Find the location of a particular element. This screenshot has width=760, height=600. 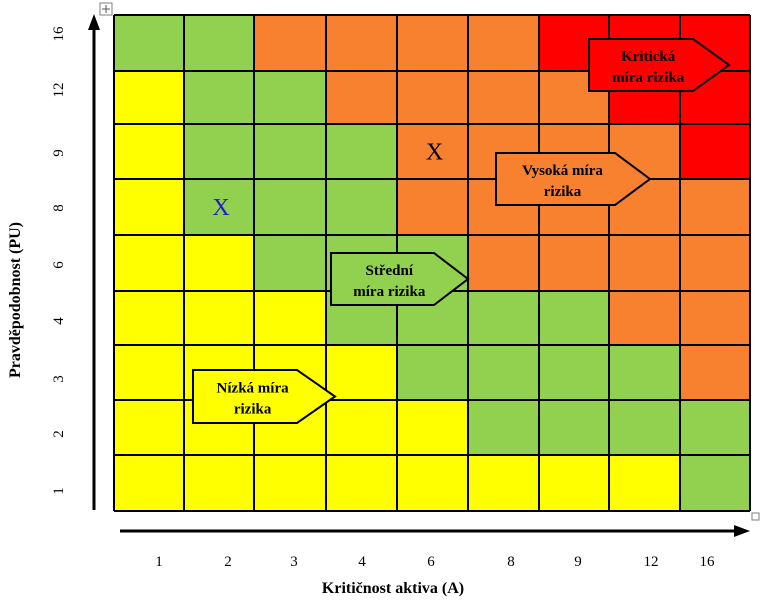

y-axis-arrowhead is located at coordinates (94, 22).